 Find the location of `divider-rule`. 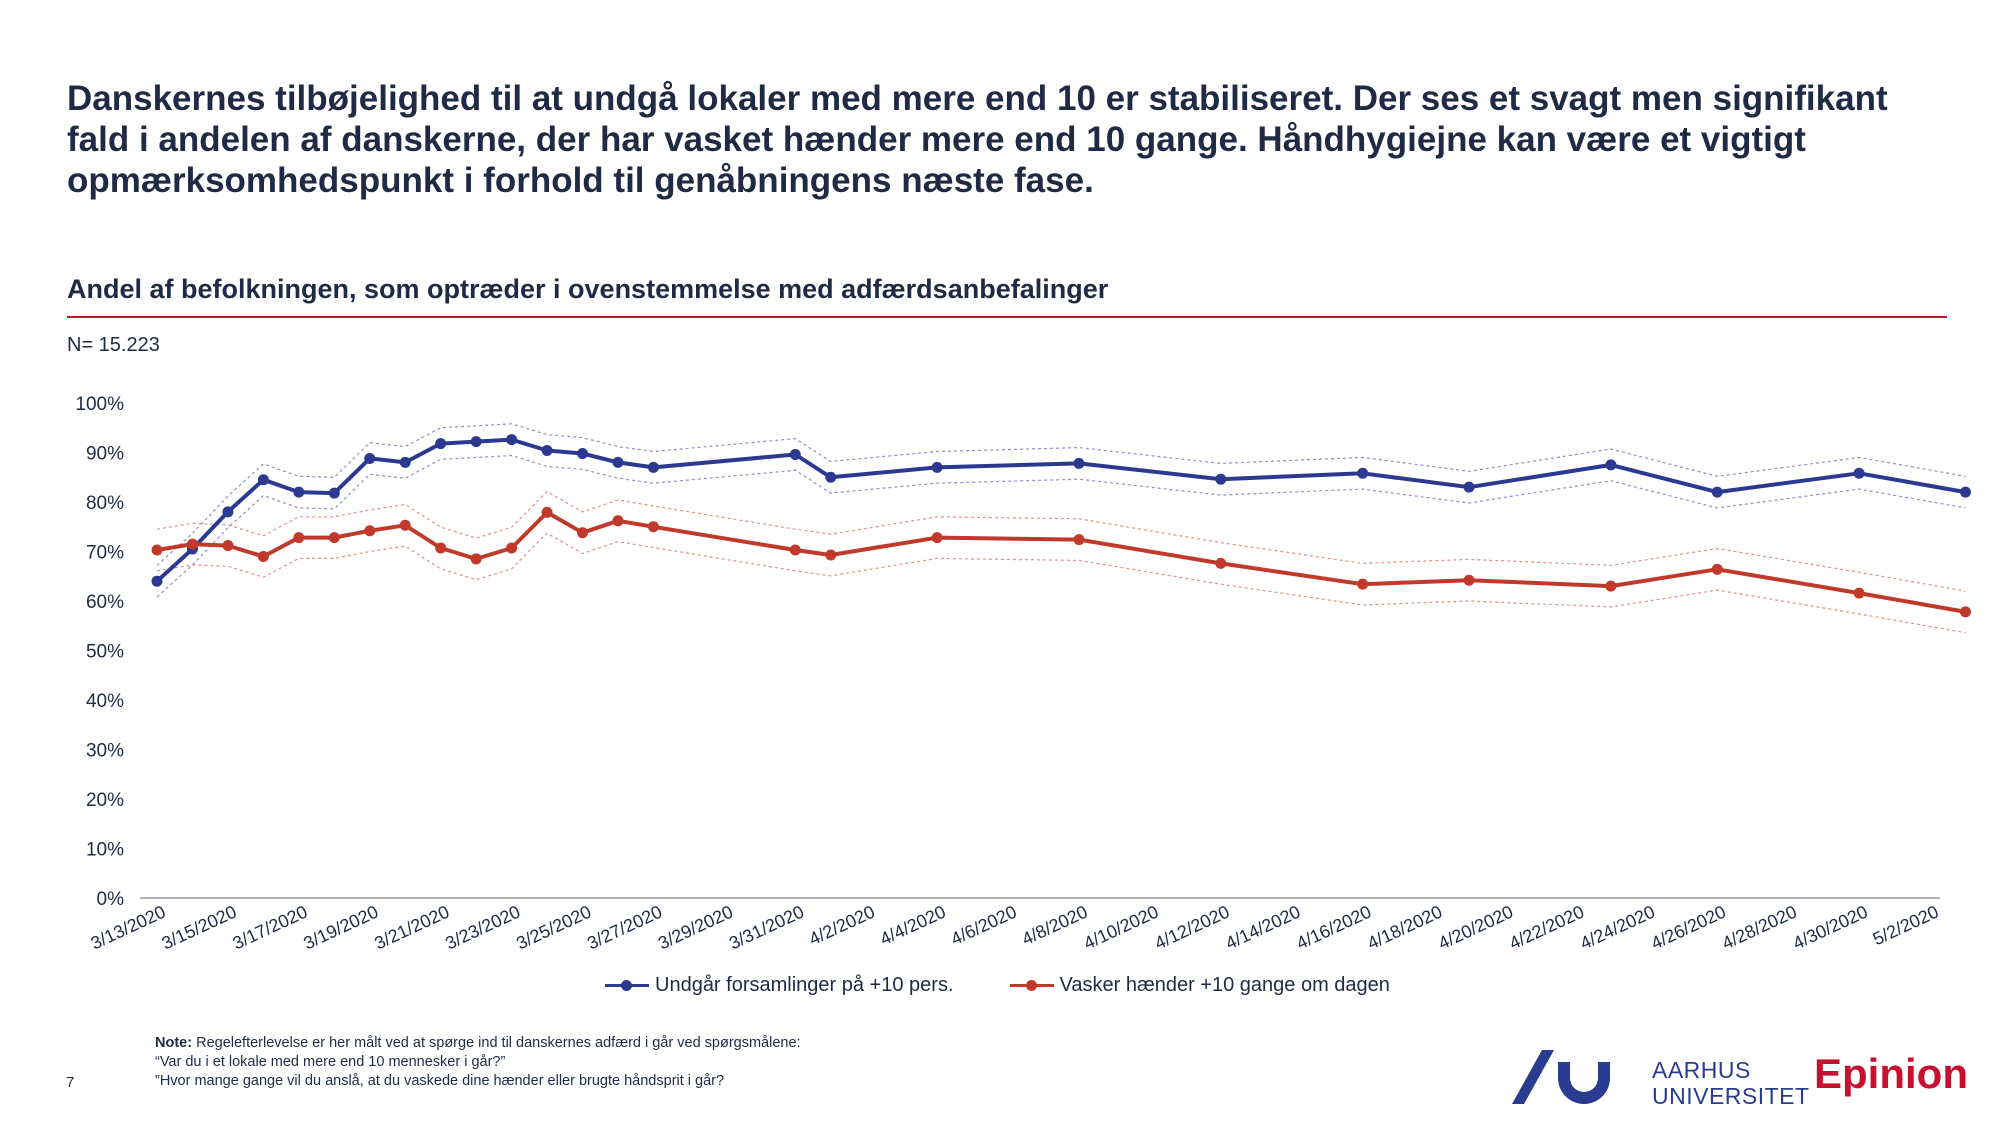

divider-rule is located at coordinates (1007, 317).